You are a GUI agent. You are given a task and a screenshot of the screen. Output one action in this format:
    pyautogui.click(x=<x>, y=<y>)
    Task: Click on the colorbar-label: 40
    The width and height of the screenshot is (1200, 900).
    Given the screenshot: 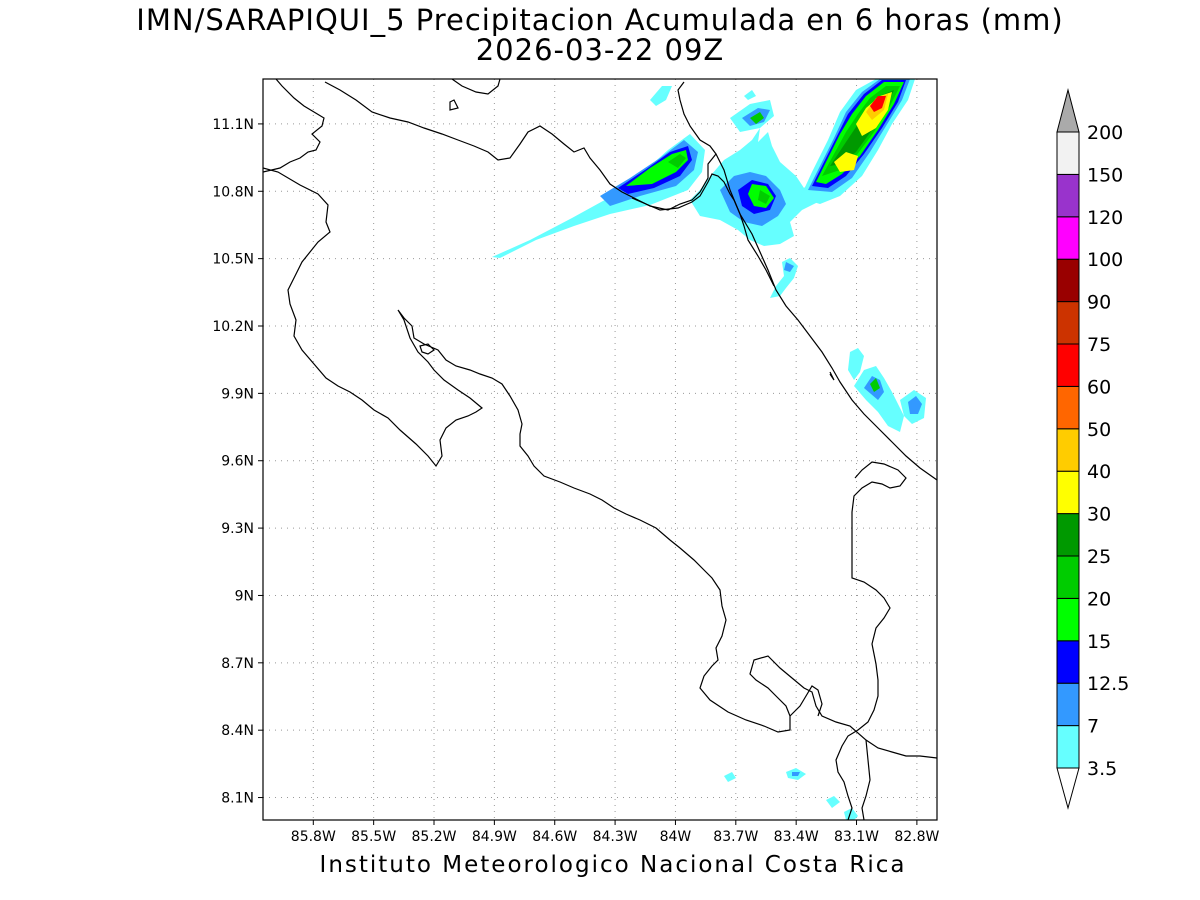 What is the action you would take?
    pyautogui.click(x=1099, y=472)
    